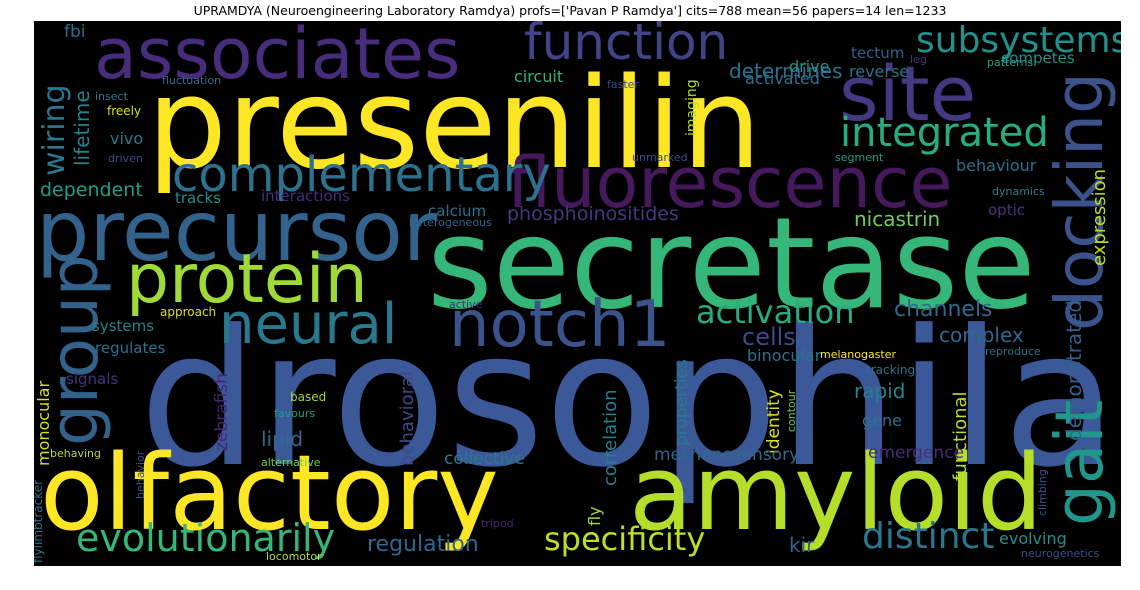  I want to click on word-determines: determines, so click(786, 71).